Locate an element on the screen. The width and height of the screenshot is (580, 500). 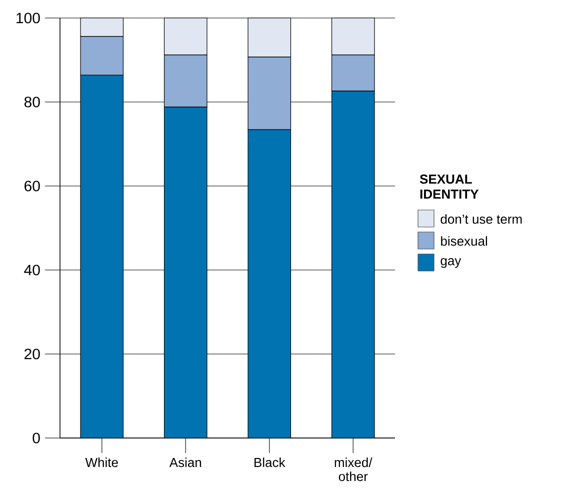
y-tick-label: 0 is located at coordinates (36, 438).